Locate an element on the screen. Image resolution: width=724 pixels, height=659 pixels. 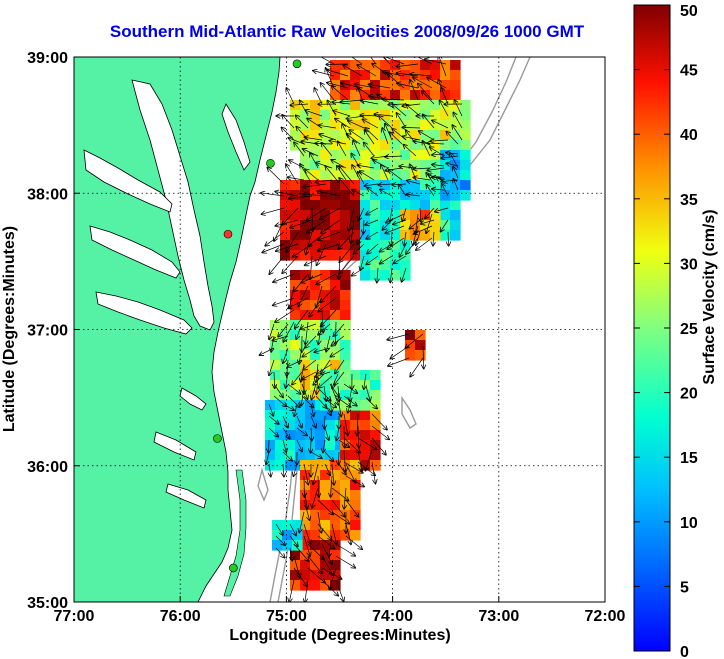
radar-stations is located at coordinates (257, 316).